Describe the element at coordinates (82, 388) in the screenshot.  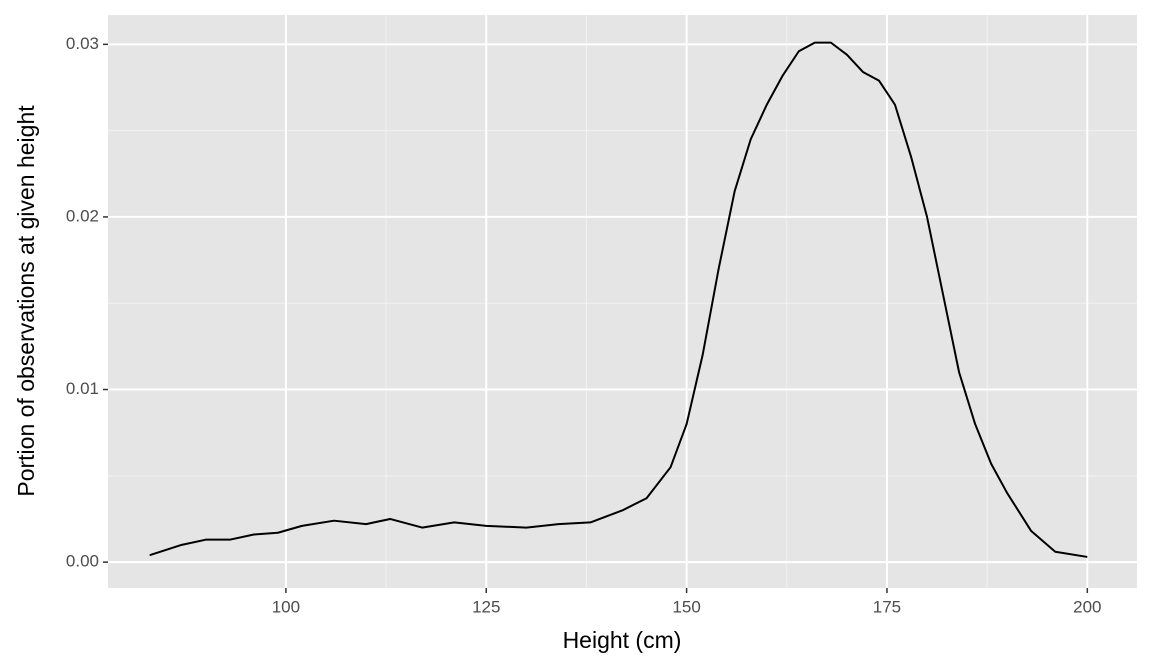
I see `y-tick-label: 0.01` at that location.